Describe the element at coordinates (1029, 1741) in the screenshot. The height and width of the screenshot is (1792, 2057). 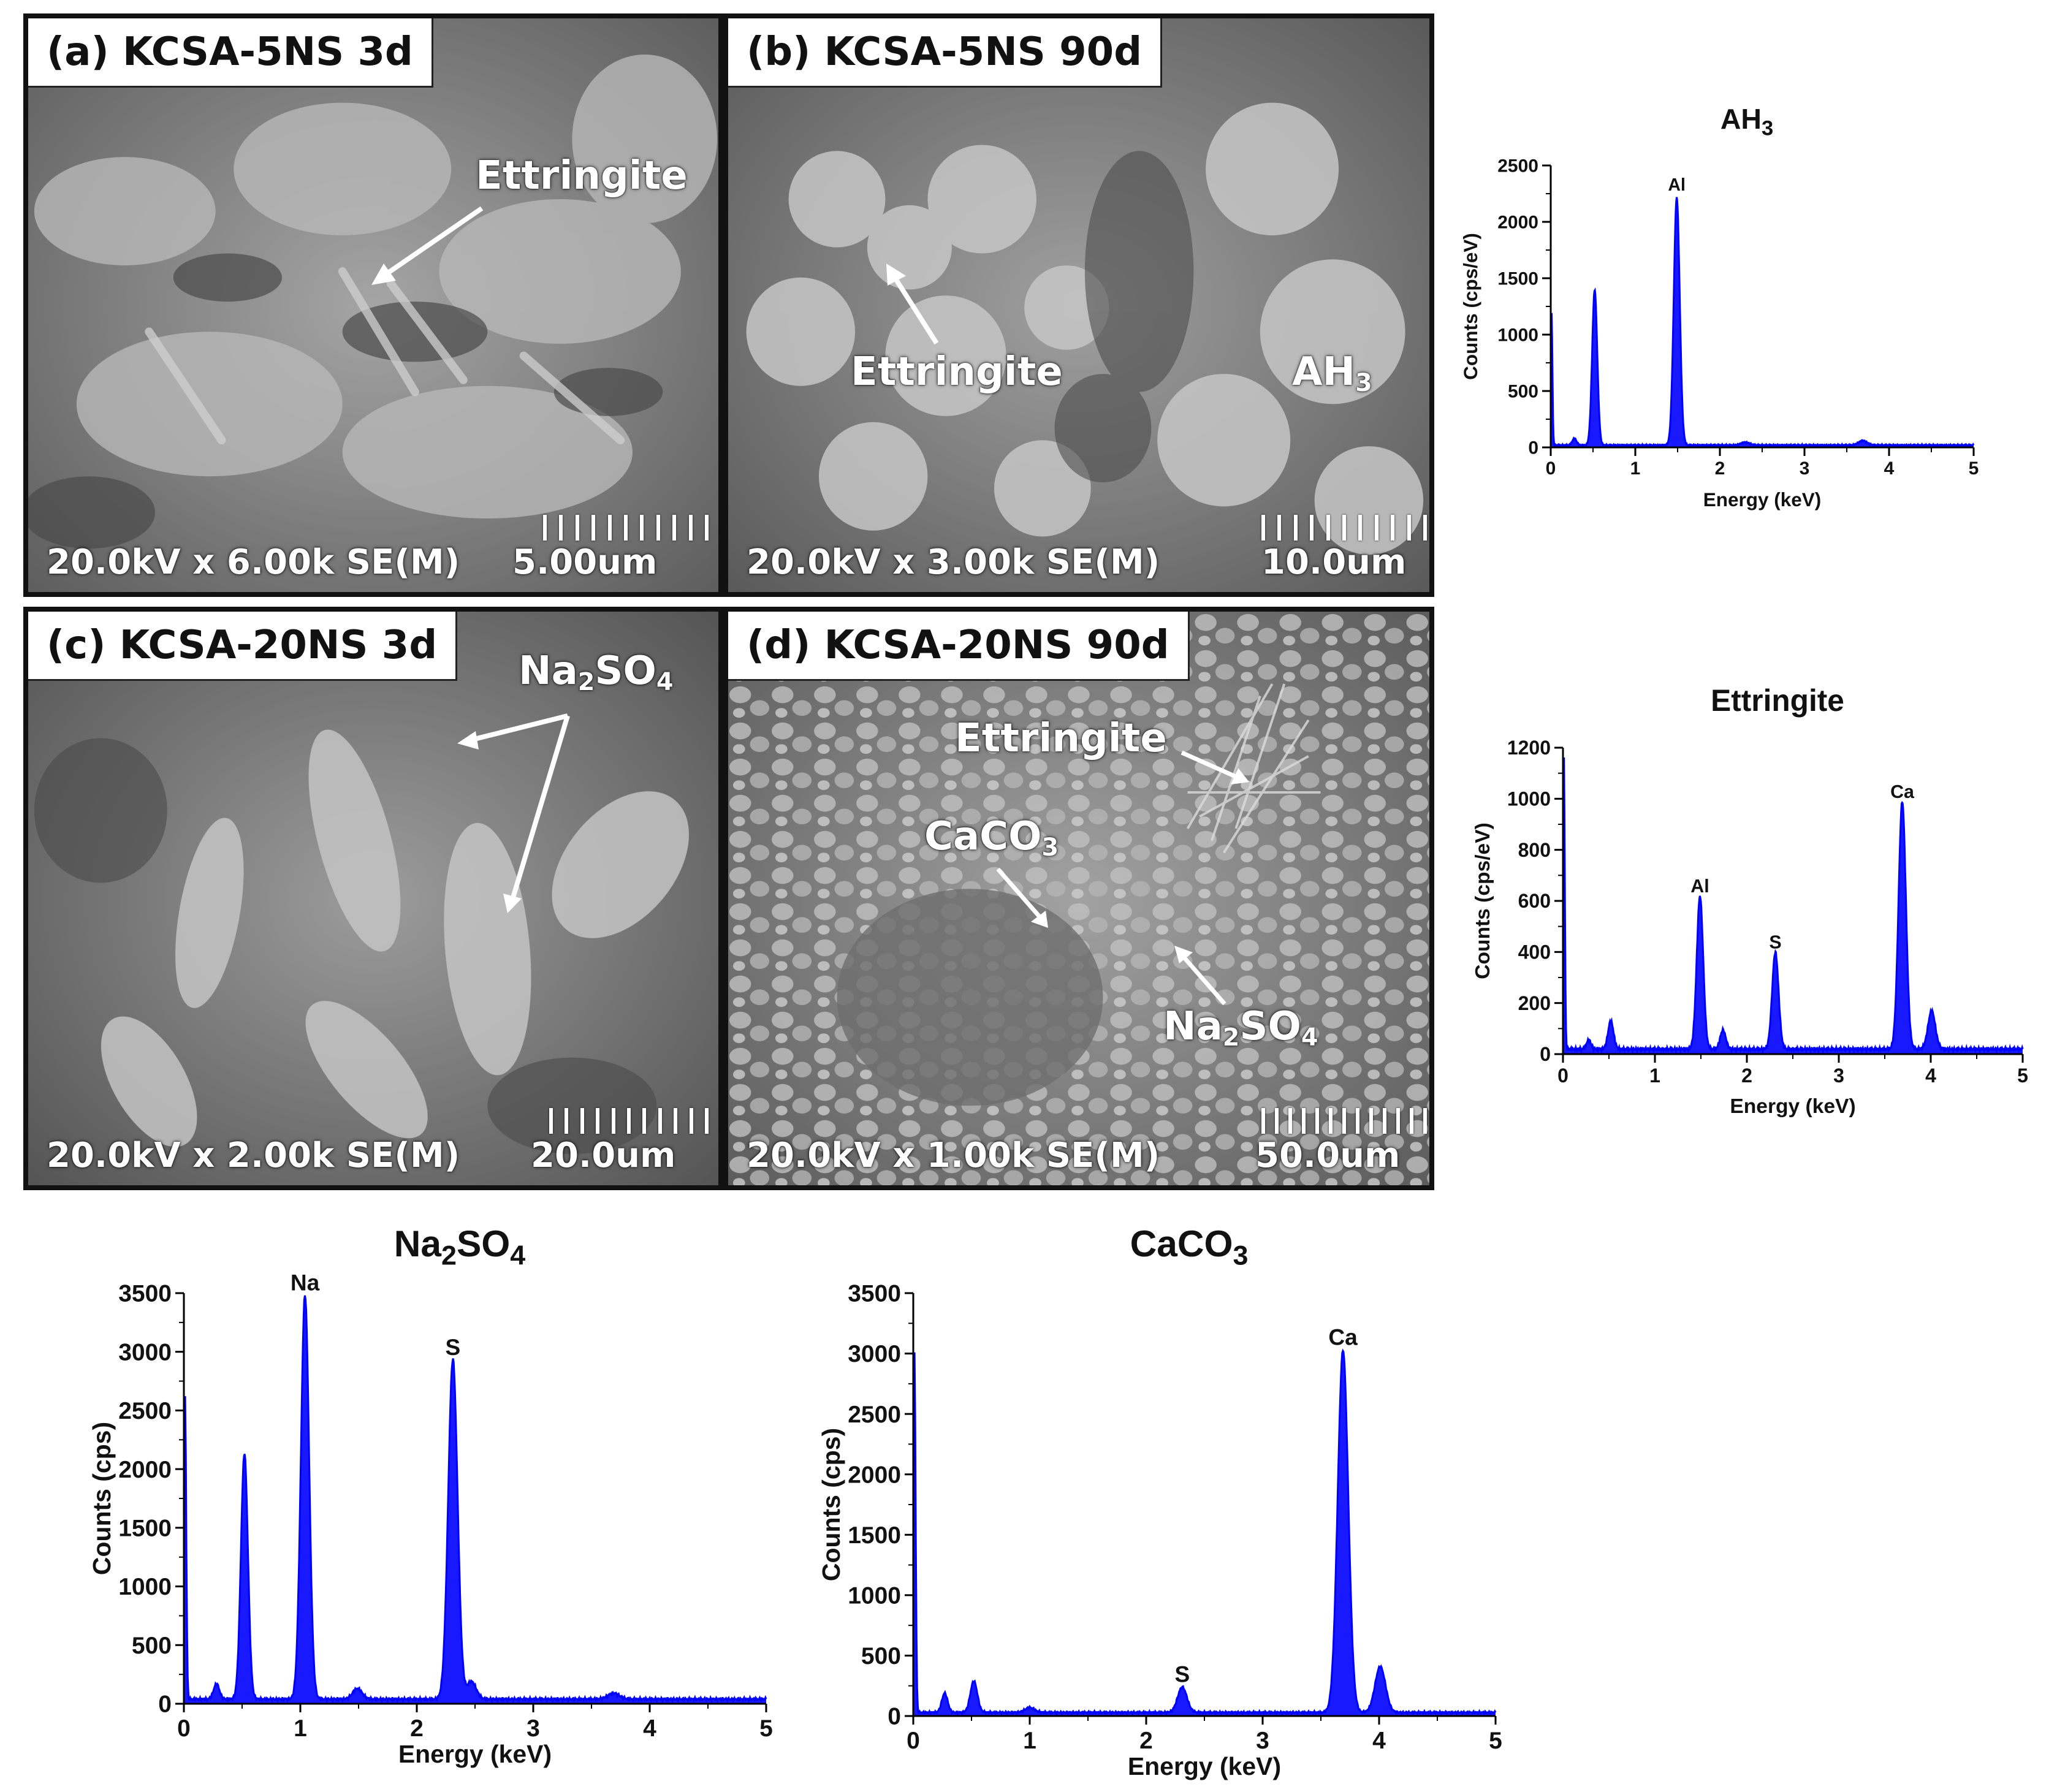
I see `x-tick-label-caco3: 1` at that location.